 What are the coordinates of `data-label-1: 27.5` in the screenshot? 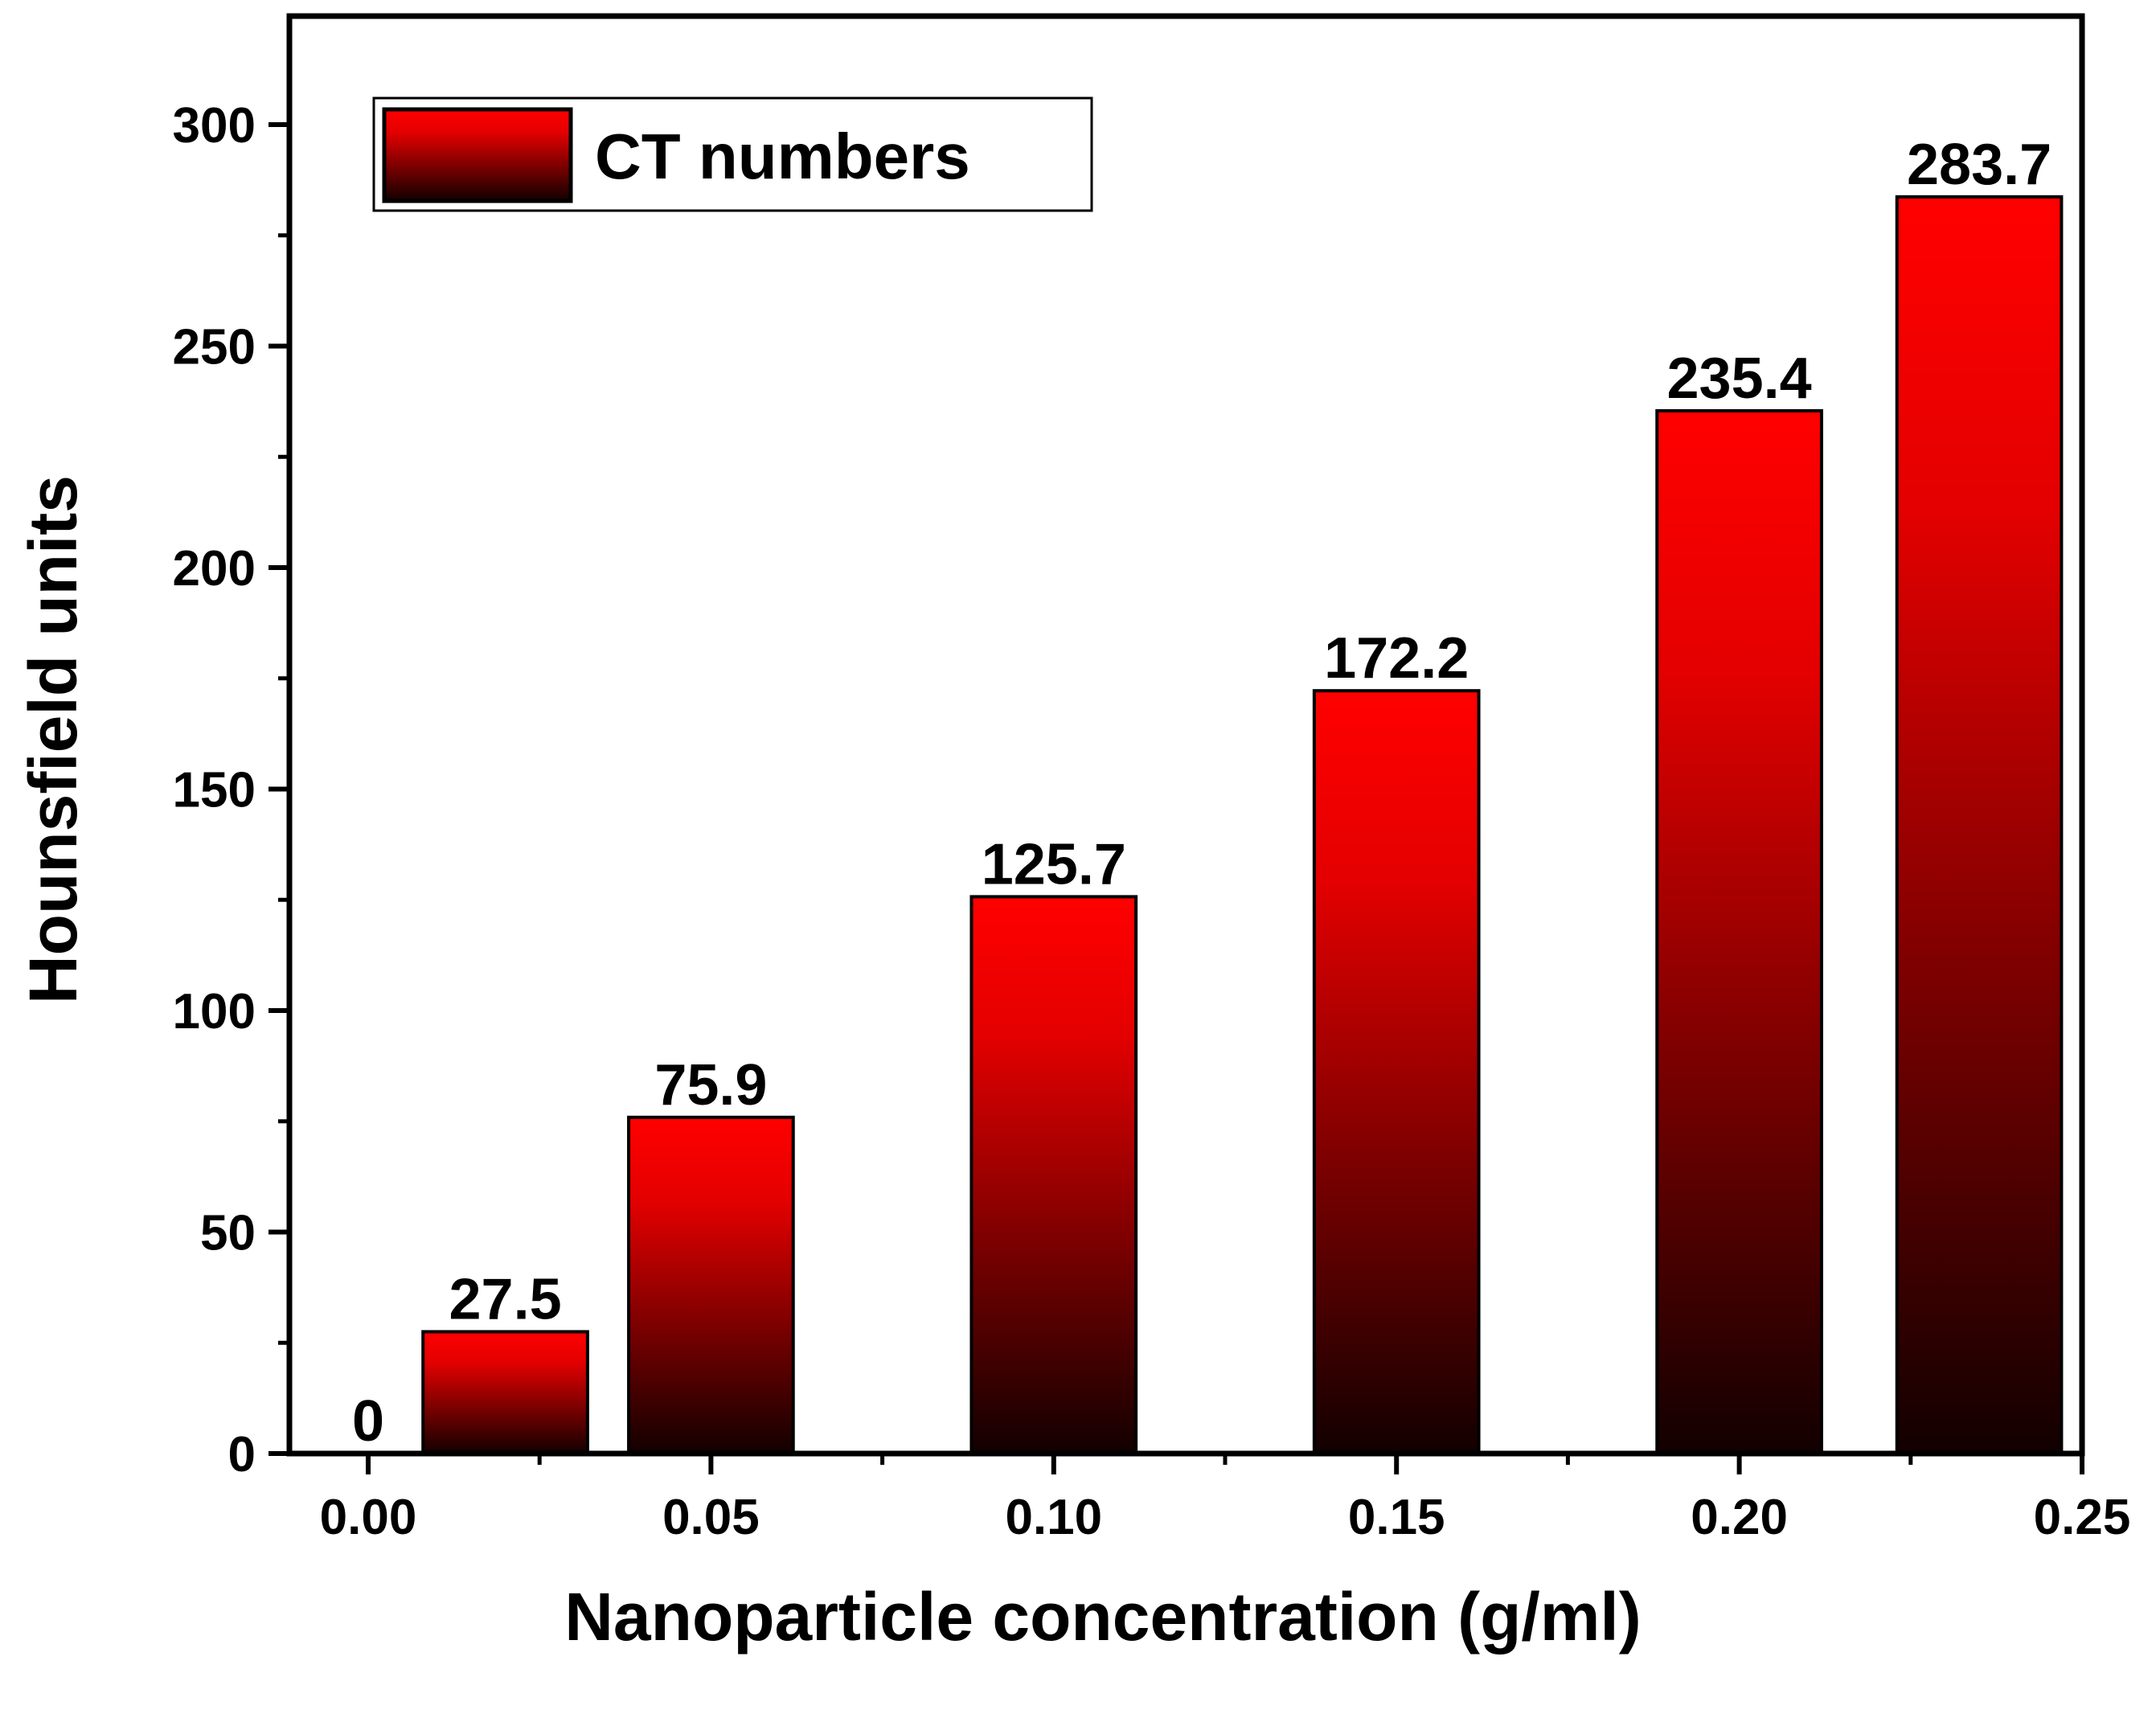 It's located at (505, 1299).